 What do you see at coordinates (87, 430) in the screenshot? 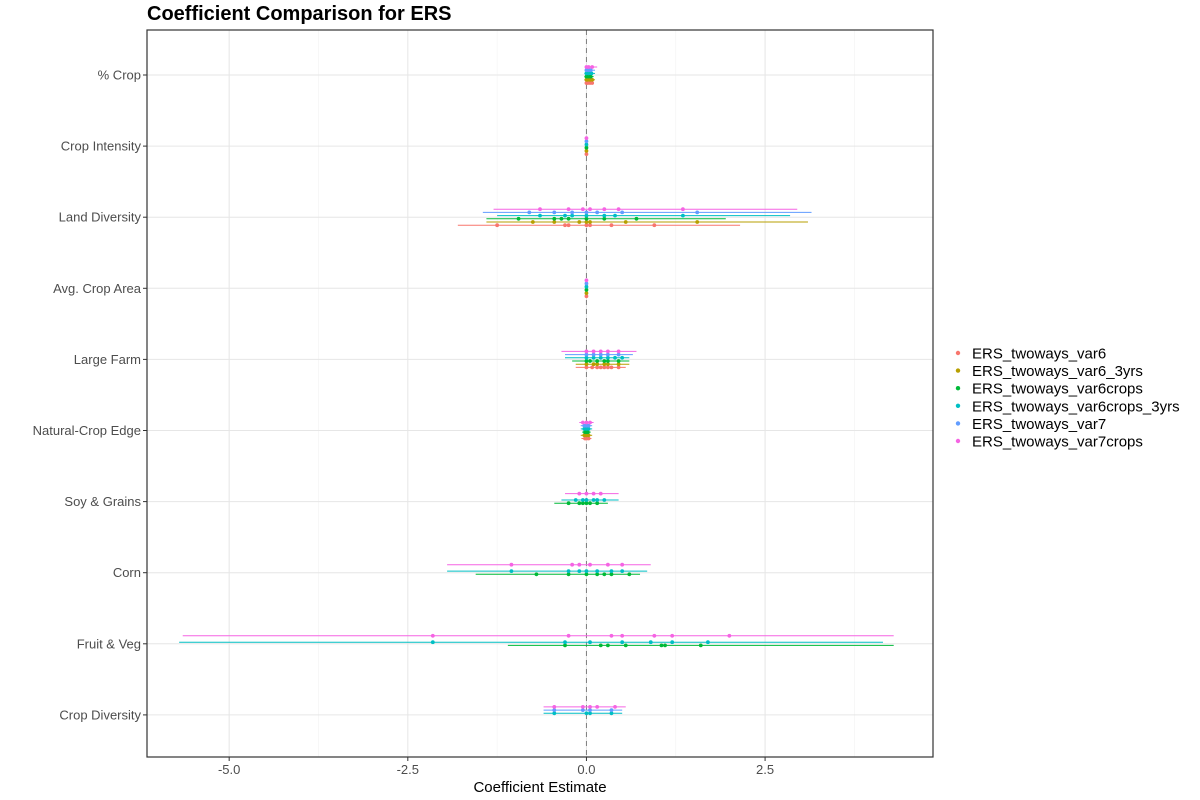
I see `y-tick-label: Natural-Crop Edge` at bounding box center [87, 430].